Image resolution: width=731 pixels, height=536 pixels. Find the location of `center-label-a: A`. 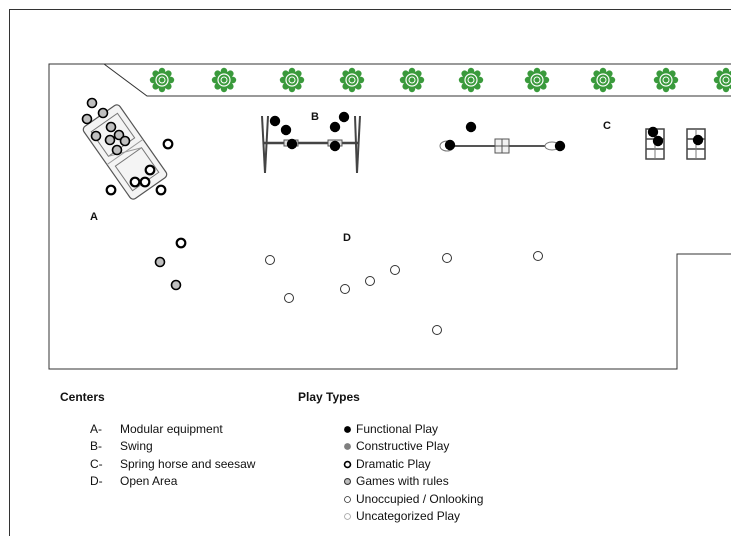

center-label-a: A is located at coordinates (94, 217).